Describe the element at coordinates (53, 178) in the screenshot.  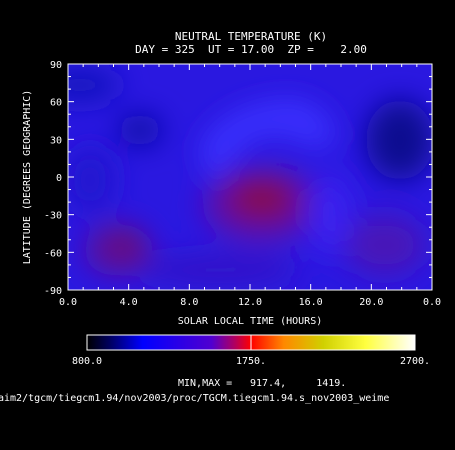
I see `y-tick-labels: 90 60 30 0 -30 -60 -90` at that location.